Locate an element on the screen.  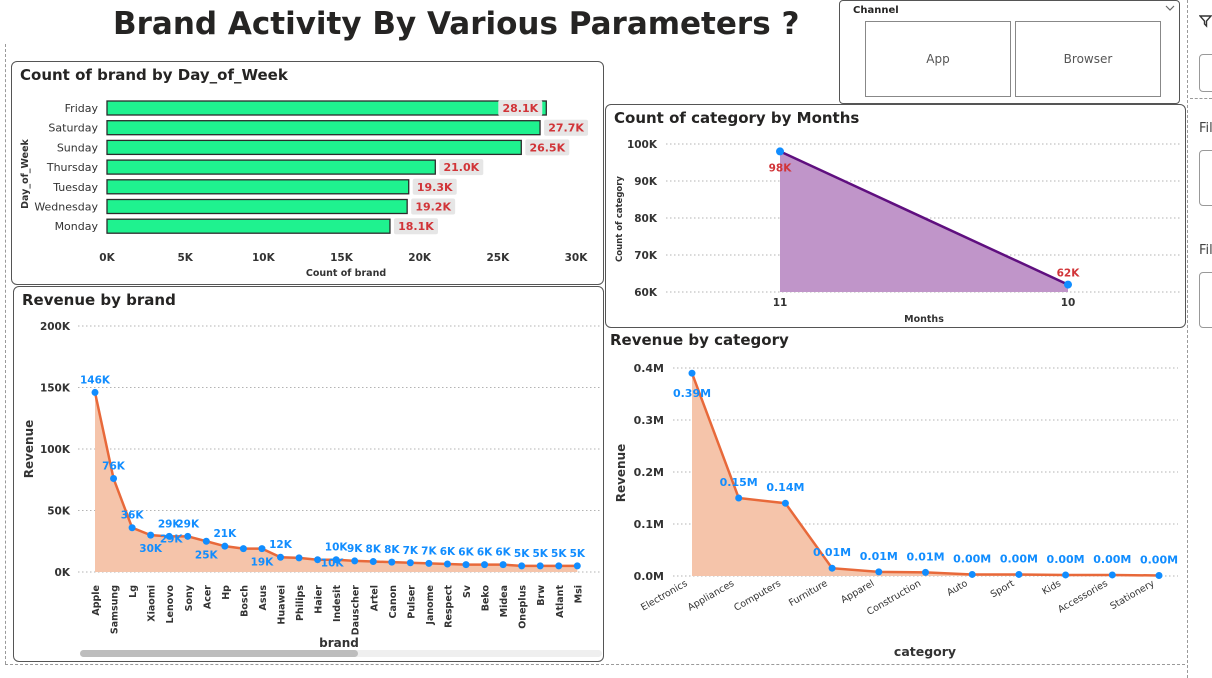
x-tick-label: Dauscher is located at coordinates (356, 610).